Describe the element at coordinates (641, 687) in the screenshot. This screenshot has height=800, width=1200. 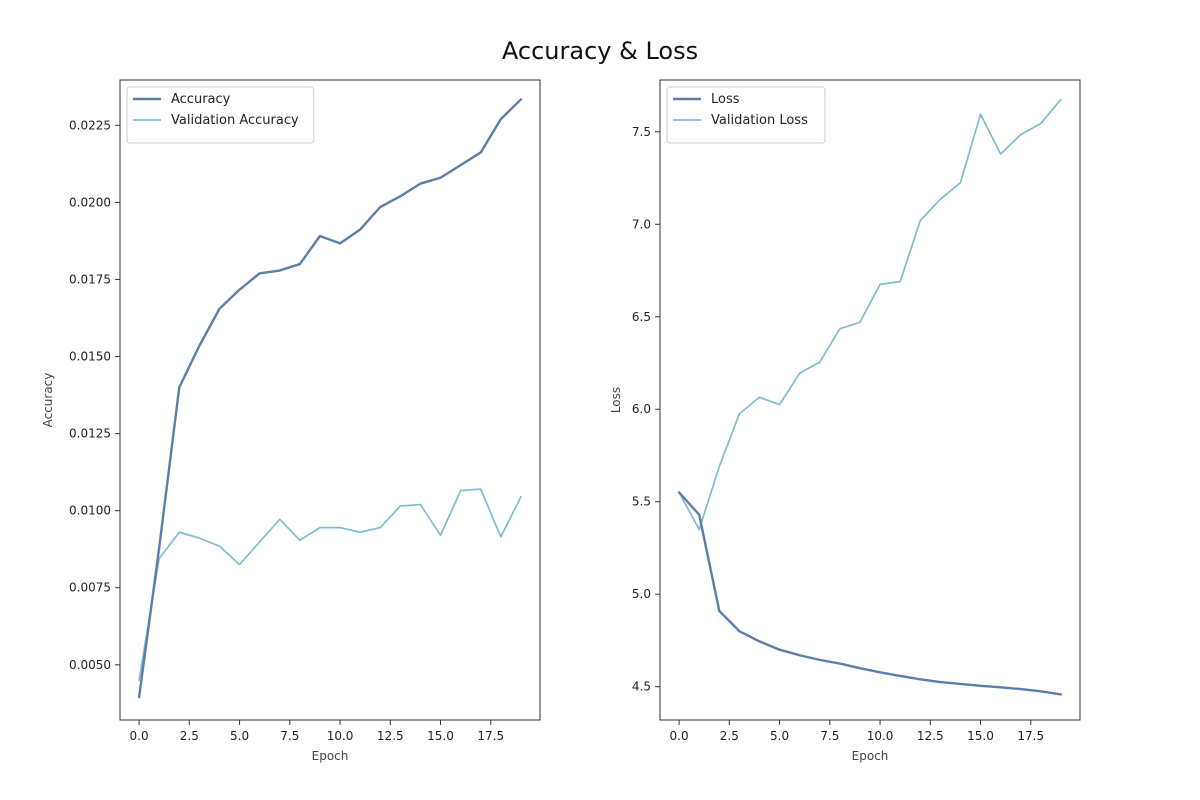
I see `loss-y-tick-label: 4.5` at that location.